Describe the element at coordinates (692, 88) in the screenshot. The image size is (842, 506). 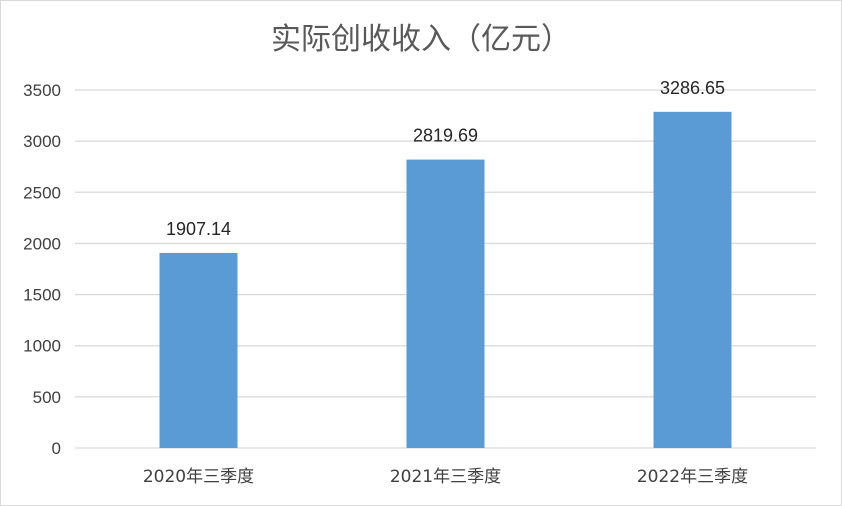
I see `data-label: 3286.65` at that location.